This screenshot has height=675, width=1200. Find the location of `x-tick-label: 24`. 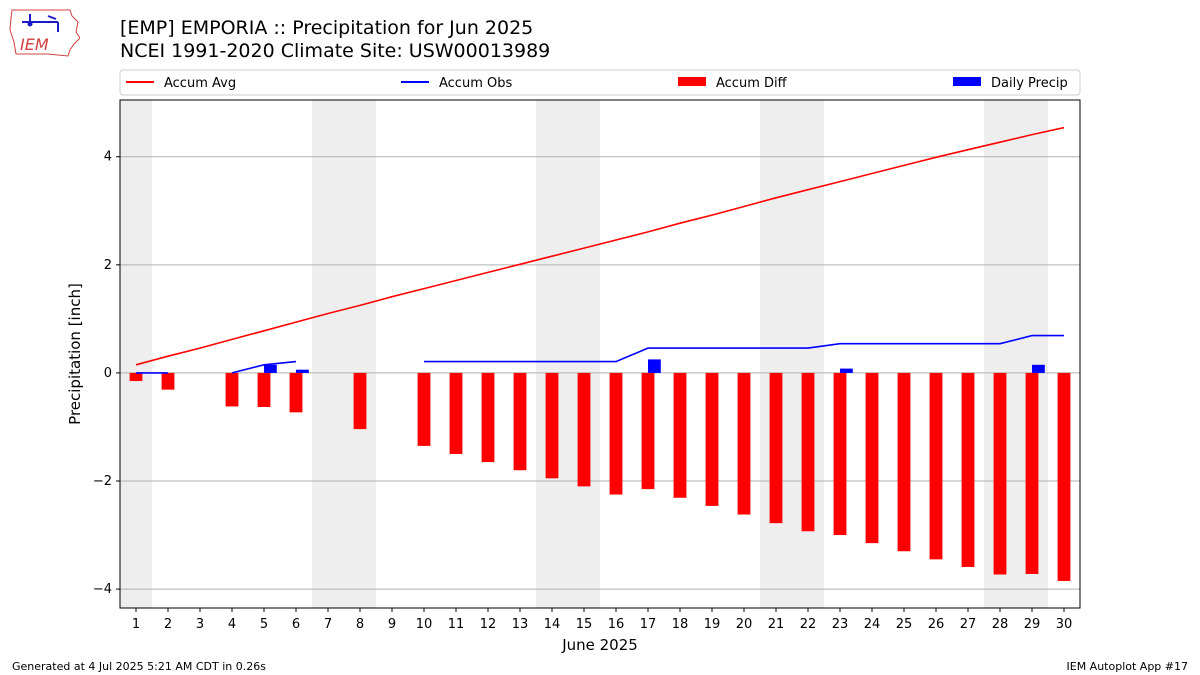

x-tick-label: 24 is located at coordinates (872, 624).